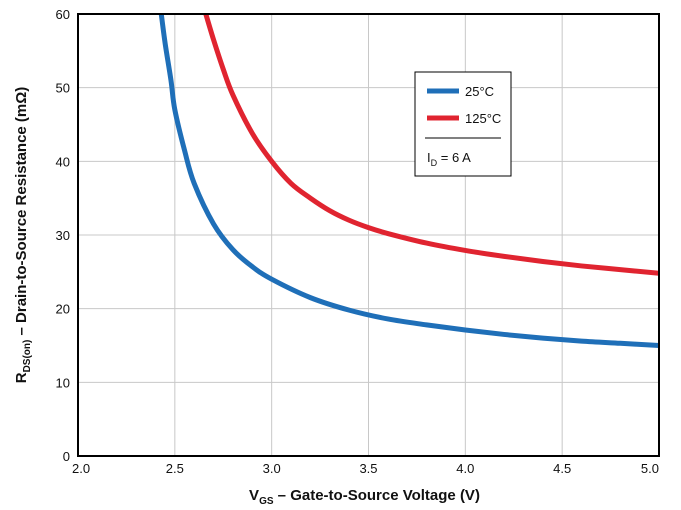 The width and height of the screenshot is (681, 510). Describe the element at coordinates (81, 468) in the screenshot. I see `x-tick-label: 2.0` at that location.